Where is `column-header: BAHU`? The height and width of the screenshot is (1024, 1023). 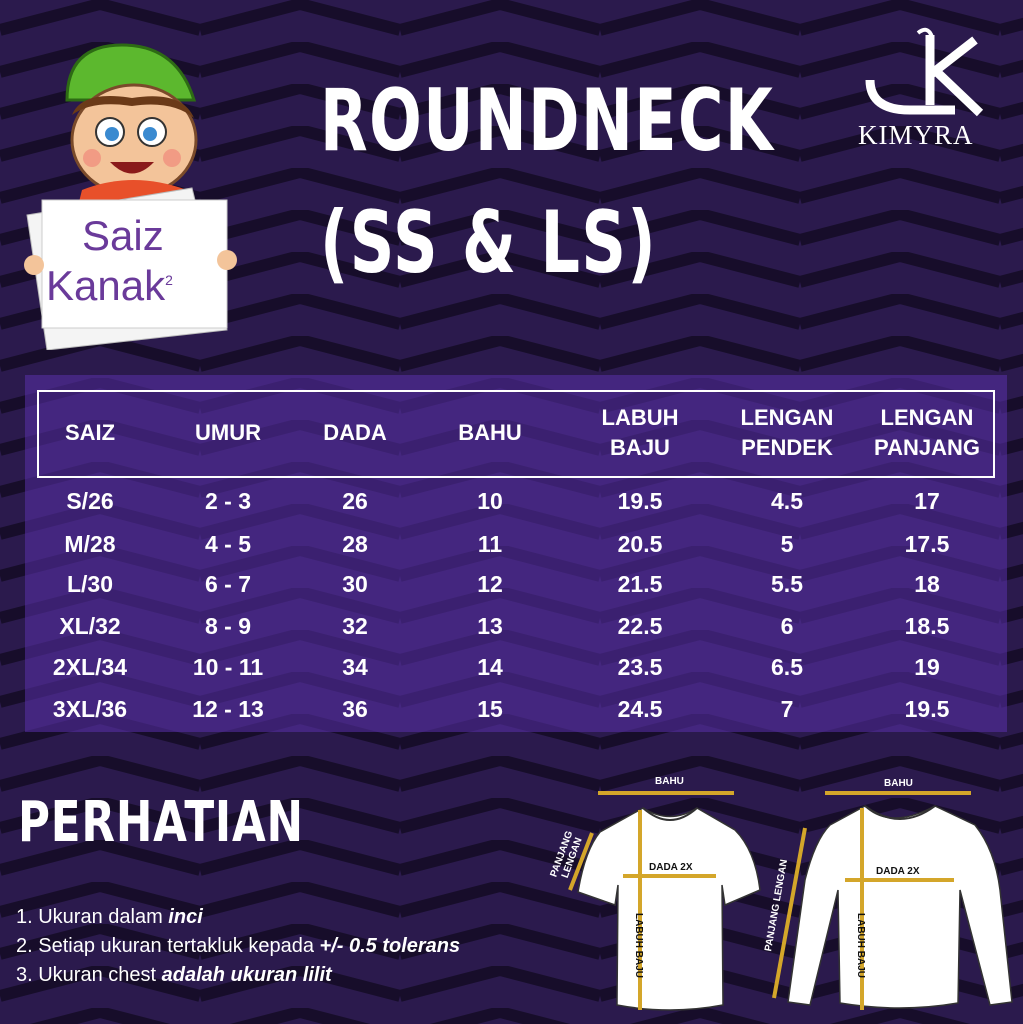
column-header: BAHU is located at coordinates (490, 433).